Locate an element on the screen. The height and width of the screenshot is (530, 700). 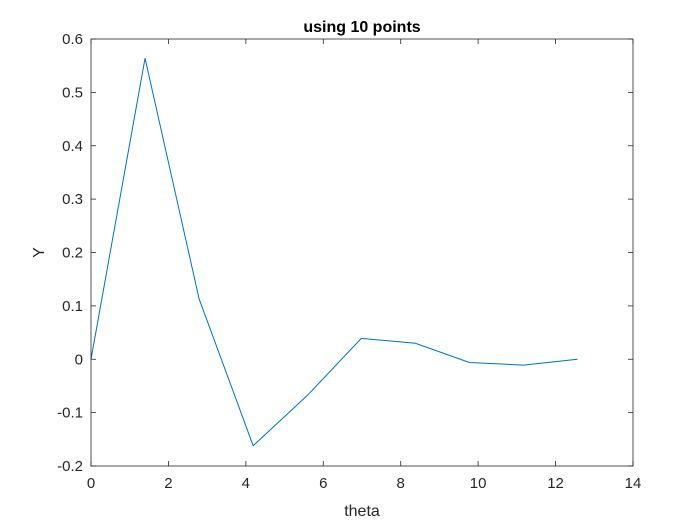
y-tick-label: 0.2 is located at coordinates (72, 253).